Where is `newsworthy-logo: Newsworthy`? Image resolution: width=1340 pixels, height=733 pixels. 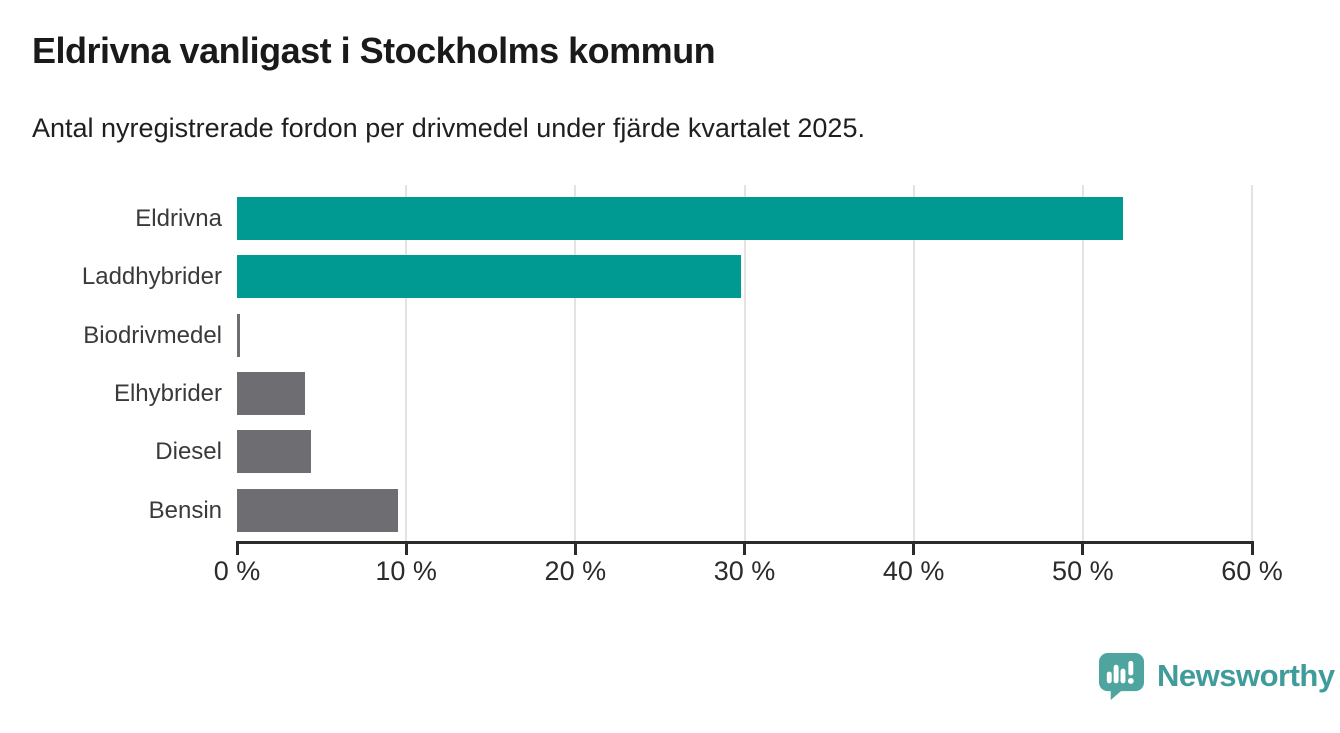
newsworthy-logo: Newsworthy is located at coordinates (1216, 676).